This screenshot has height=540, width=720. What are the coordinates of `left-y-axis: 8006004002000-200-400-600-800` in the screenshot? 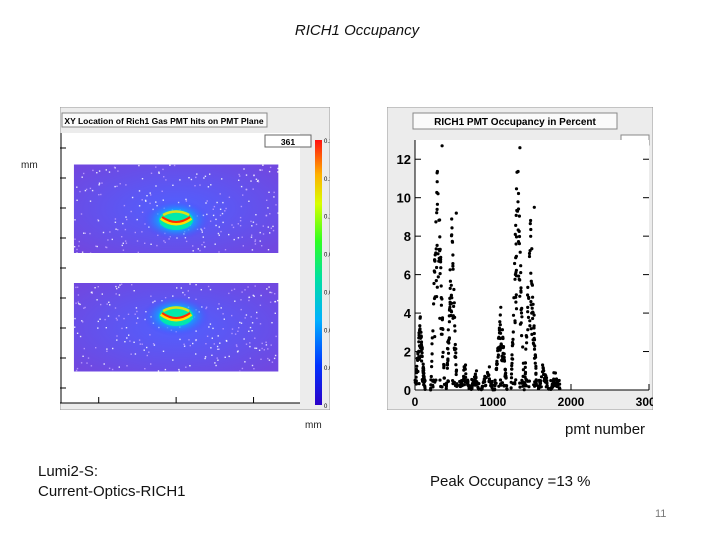 It's located at (63, 268).